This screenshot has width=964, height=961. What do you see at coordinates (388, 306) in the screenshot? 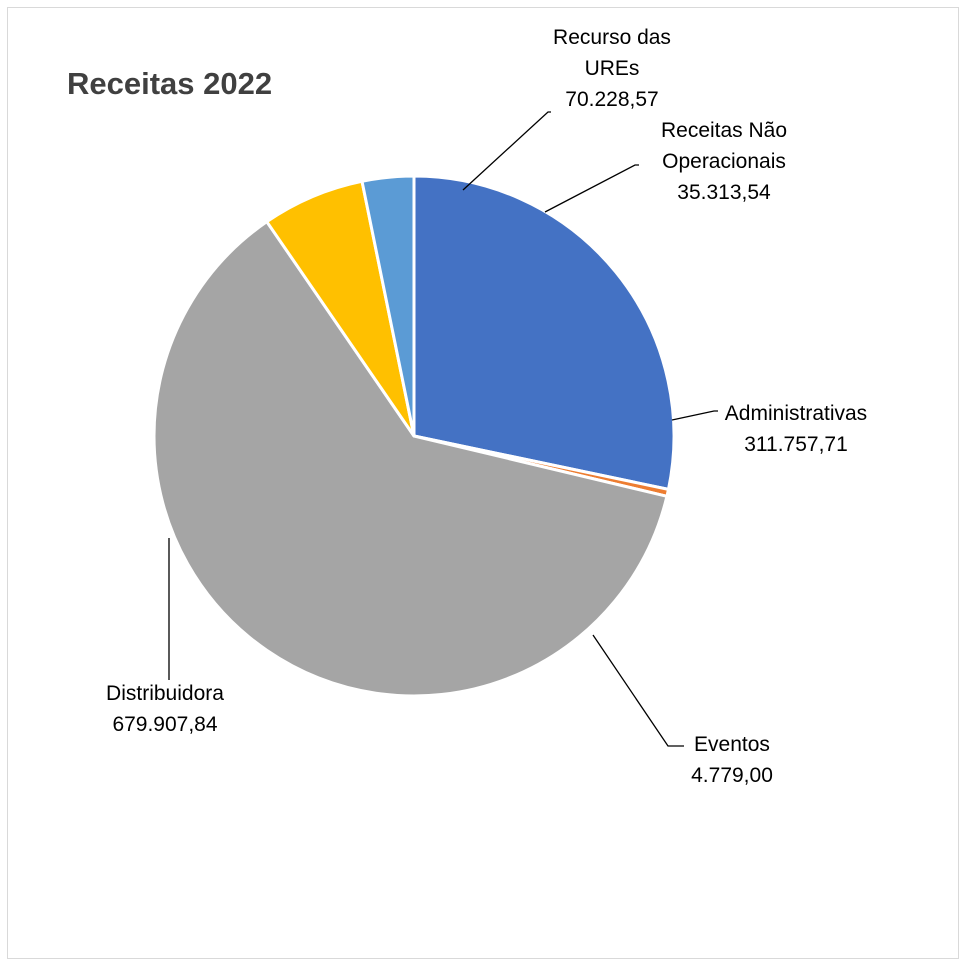
I see `pie-slice-receitas-n-o-operacionais` at bounding box center [388, 306].